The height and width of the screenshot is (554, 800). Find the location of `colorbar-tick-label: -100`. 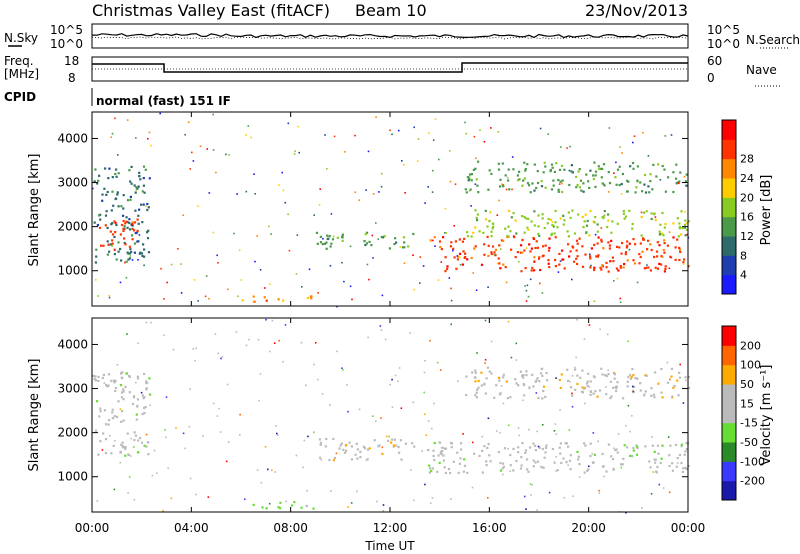

colorbar-tick-label: -100 is located at coordinates (752, 461).